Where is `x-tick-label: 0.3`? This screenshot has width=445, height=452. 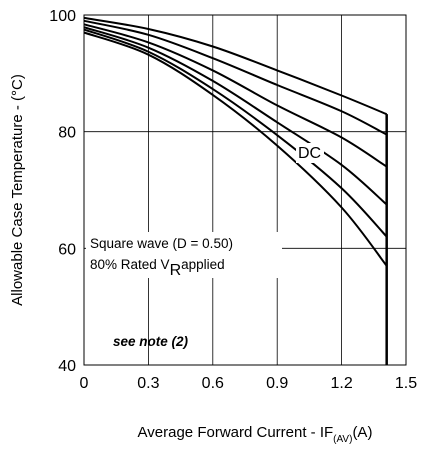
x-tick-label: 0.3 is located at coordinates (148, 383).